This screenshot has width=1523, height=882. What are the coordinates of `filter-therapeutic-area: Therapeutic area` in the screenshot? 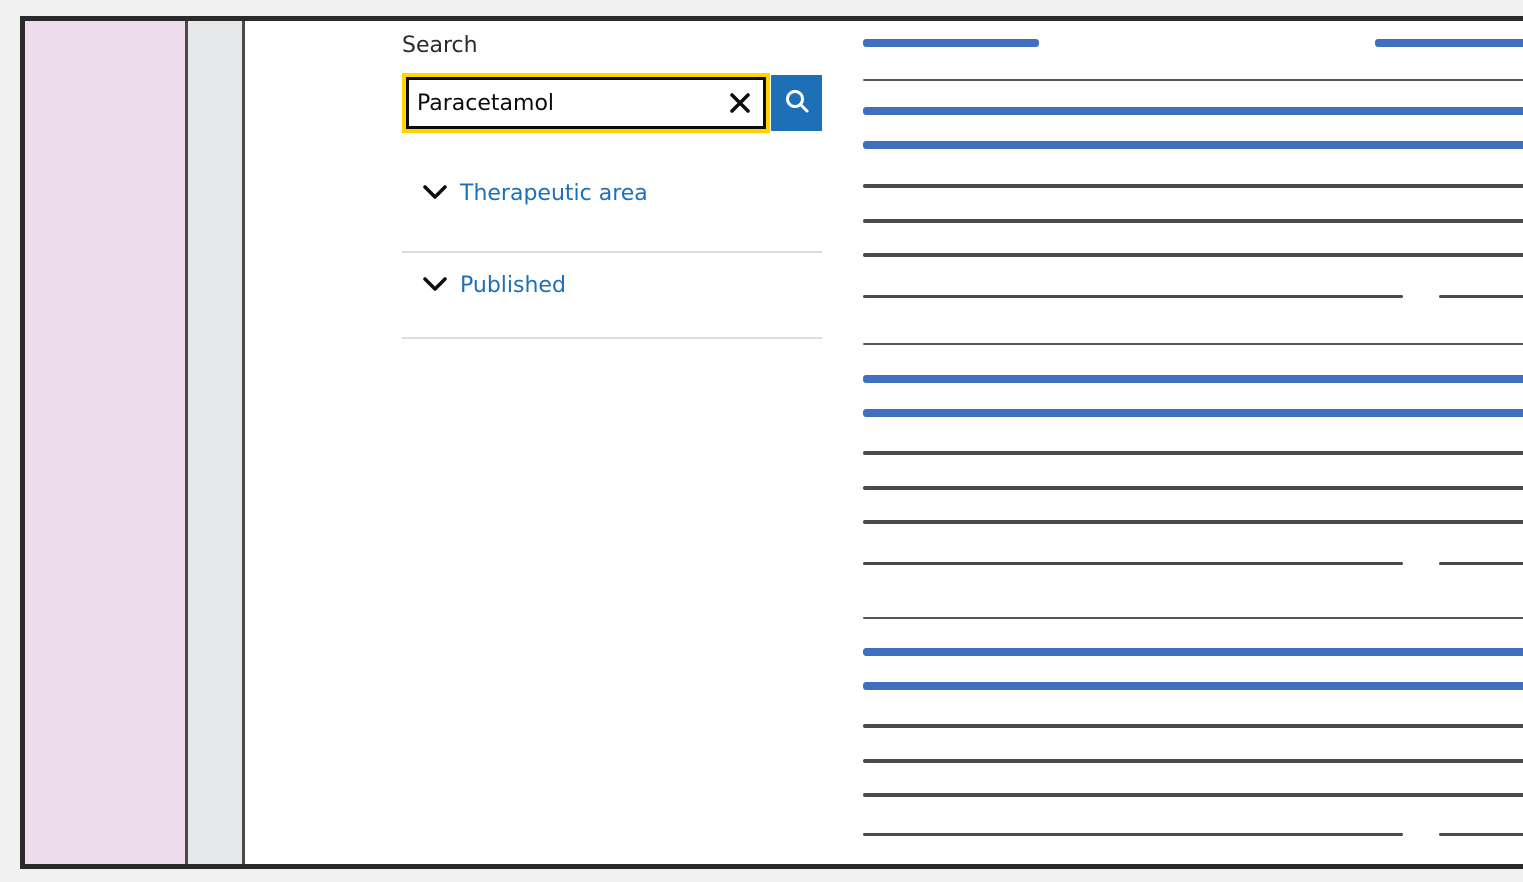 It's located at (612, 217).